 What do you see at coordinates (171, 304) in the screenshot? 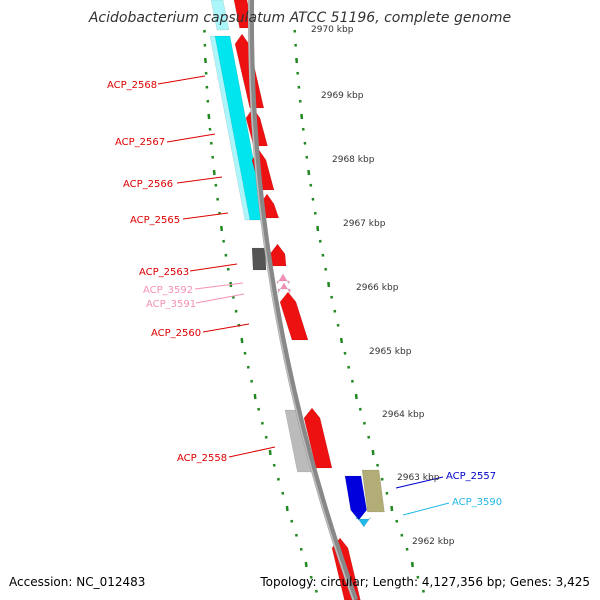
I see `gene-label: ACP_3591` at bounding box center [171, 304].